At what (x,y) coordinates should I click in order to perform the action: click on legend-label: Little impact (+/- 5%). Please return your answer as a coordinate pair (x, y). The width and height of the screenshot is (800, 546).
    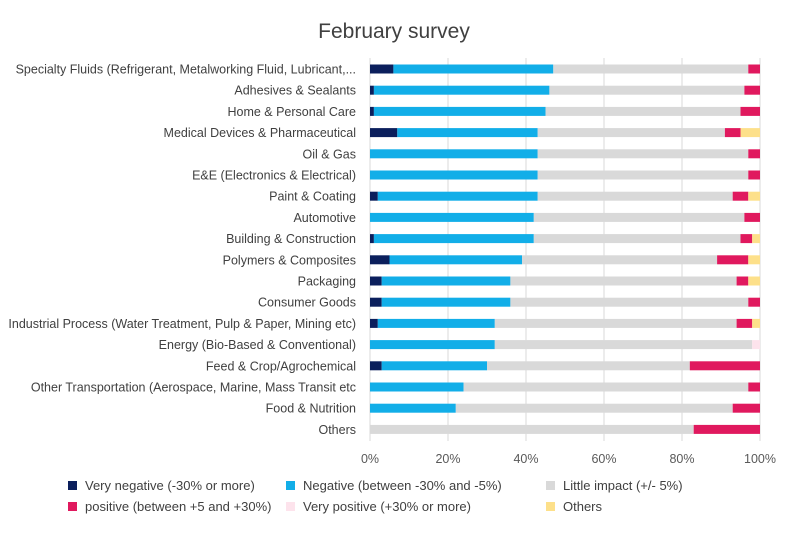
    Looking at the image, I should click on (623, 485).